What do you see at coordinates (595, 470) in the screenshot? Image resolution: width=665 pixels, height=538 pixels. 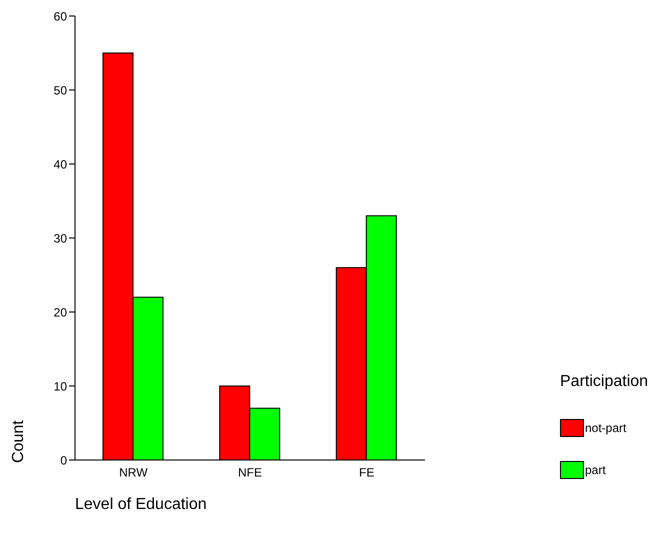 I see `legend-label: part` at bounding box center [595, 470].